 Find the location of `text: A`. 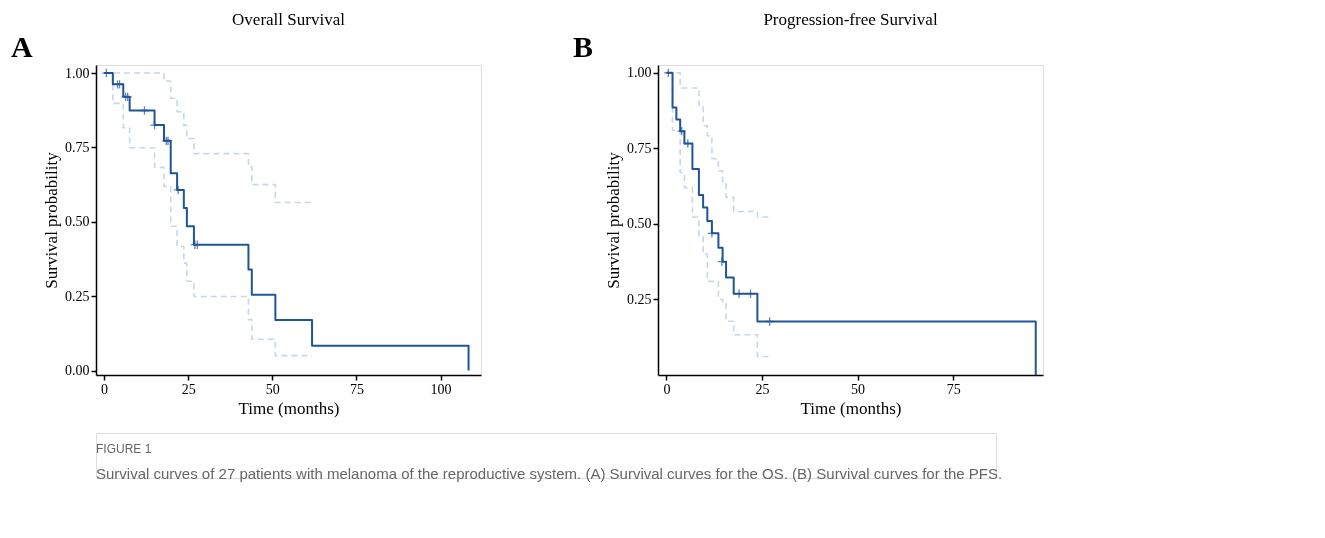

text: A is located at coordinates (22, 46).